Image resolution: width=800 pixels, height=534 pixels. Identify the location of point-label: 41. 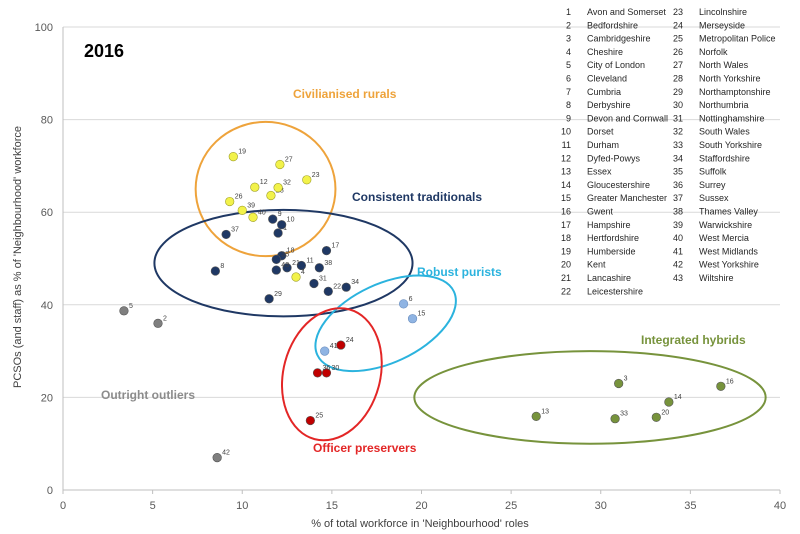
(334, 346).